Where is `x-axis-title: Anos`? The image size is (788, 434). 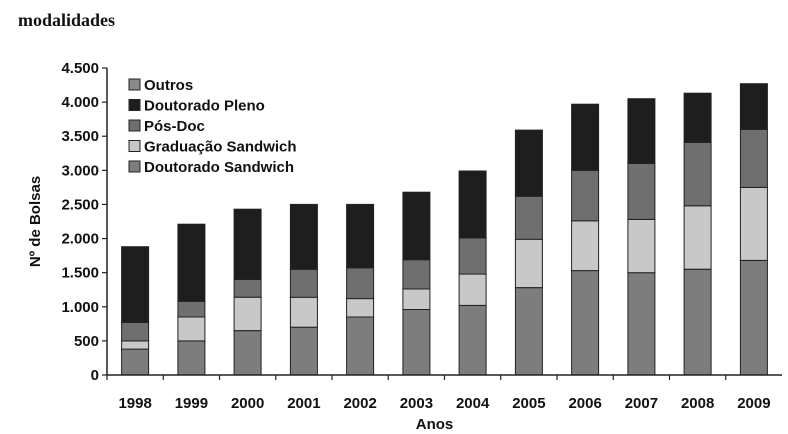
x-axis-title: Anos is located at coordinates (435, 424).